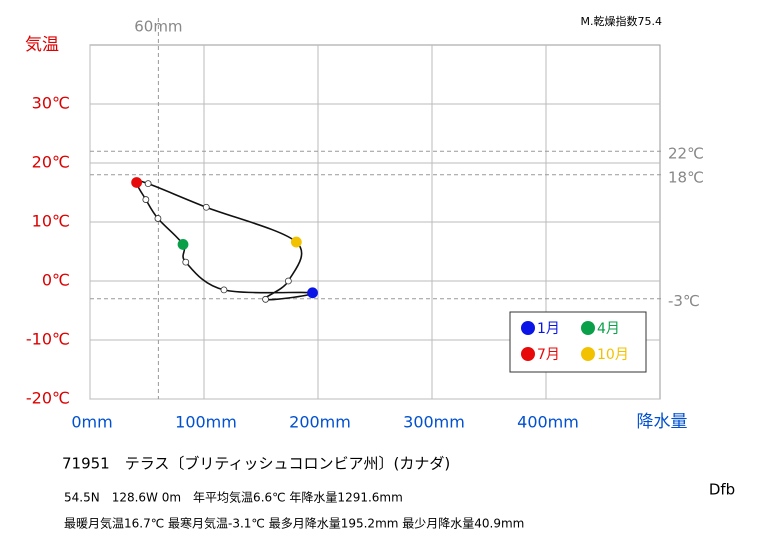  I want to click on x-tick-label: 200mm, so click(320, 422).